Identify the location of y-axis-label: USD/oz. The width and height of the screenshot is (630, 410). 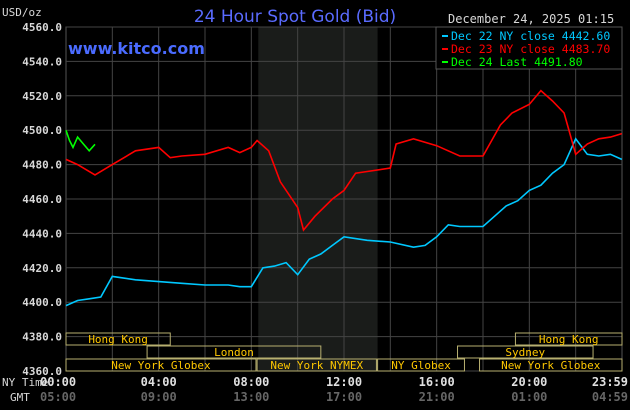
(22, 12).